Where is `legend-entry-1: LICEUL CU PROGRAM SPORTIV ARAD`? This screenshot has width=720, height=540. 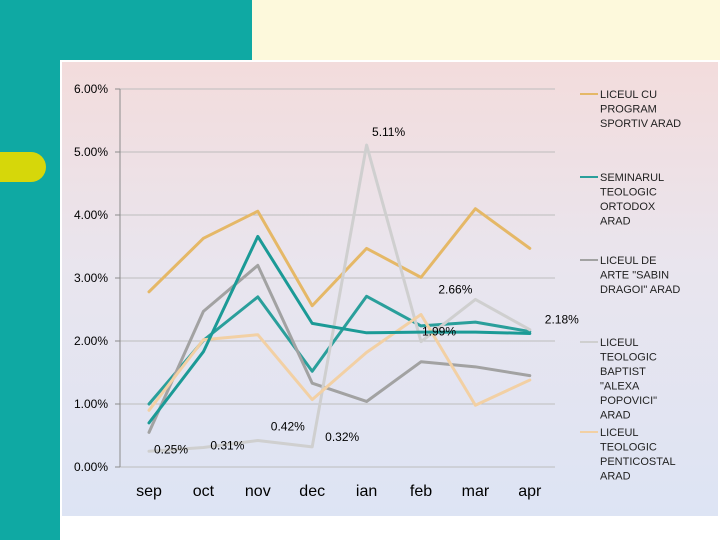 legend-entry-1: LICEUL CU PROGRAM SPORTIV ARAD is located at coordinates (630, 109).